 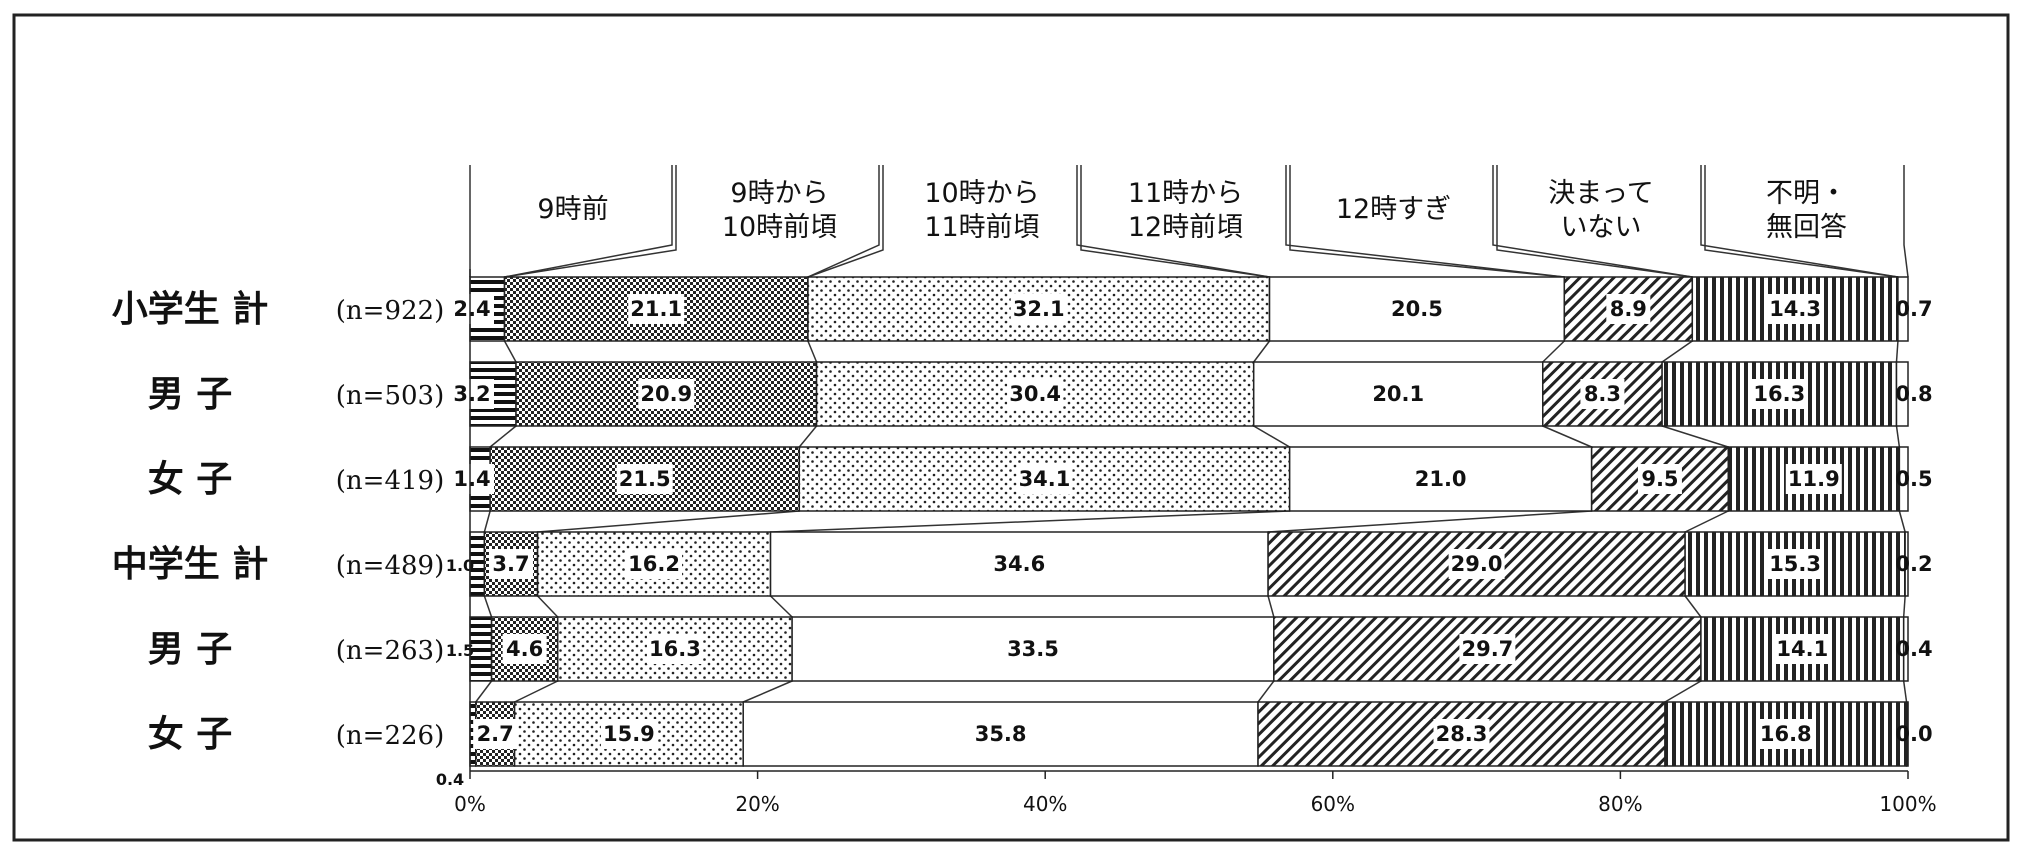 What do you see at coordinates (572, 209) in the screenshot?
I see `legend-label: 9時前` at bounding box center [572, 209].